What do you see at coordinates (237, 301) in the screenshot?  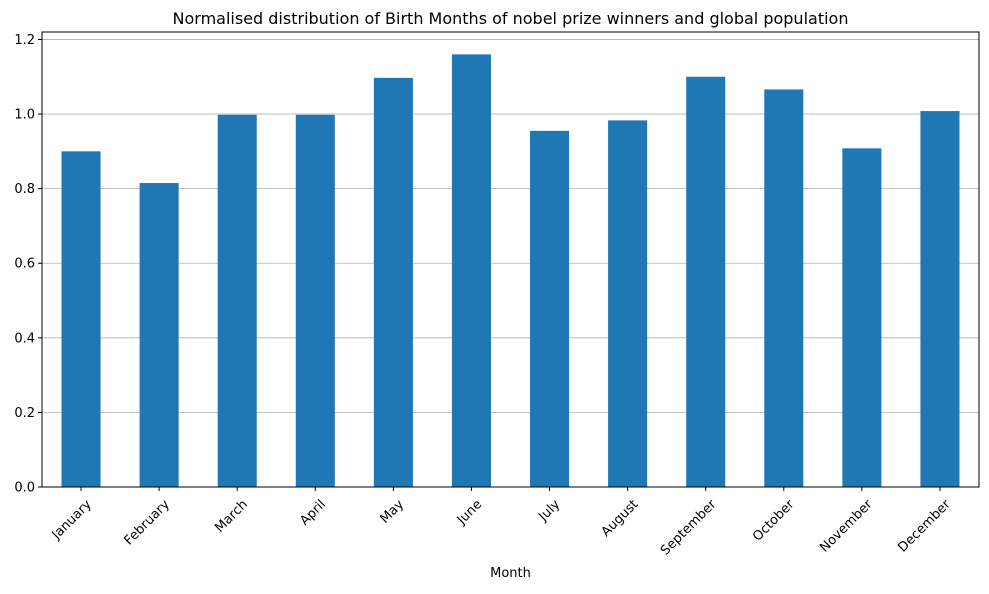 I see `bar-march` at bounding box center [237, 301].